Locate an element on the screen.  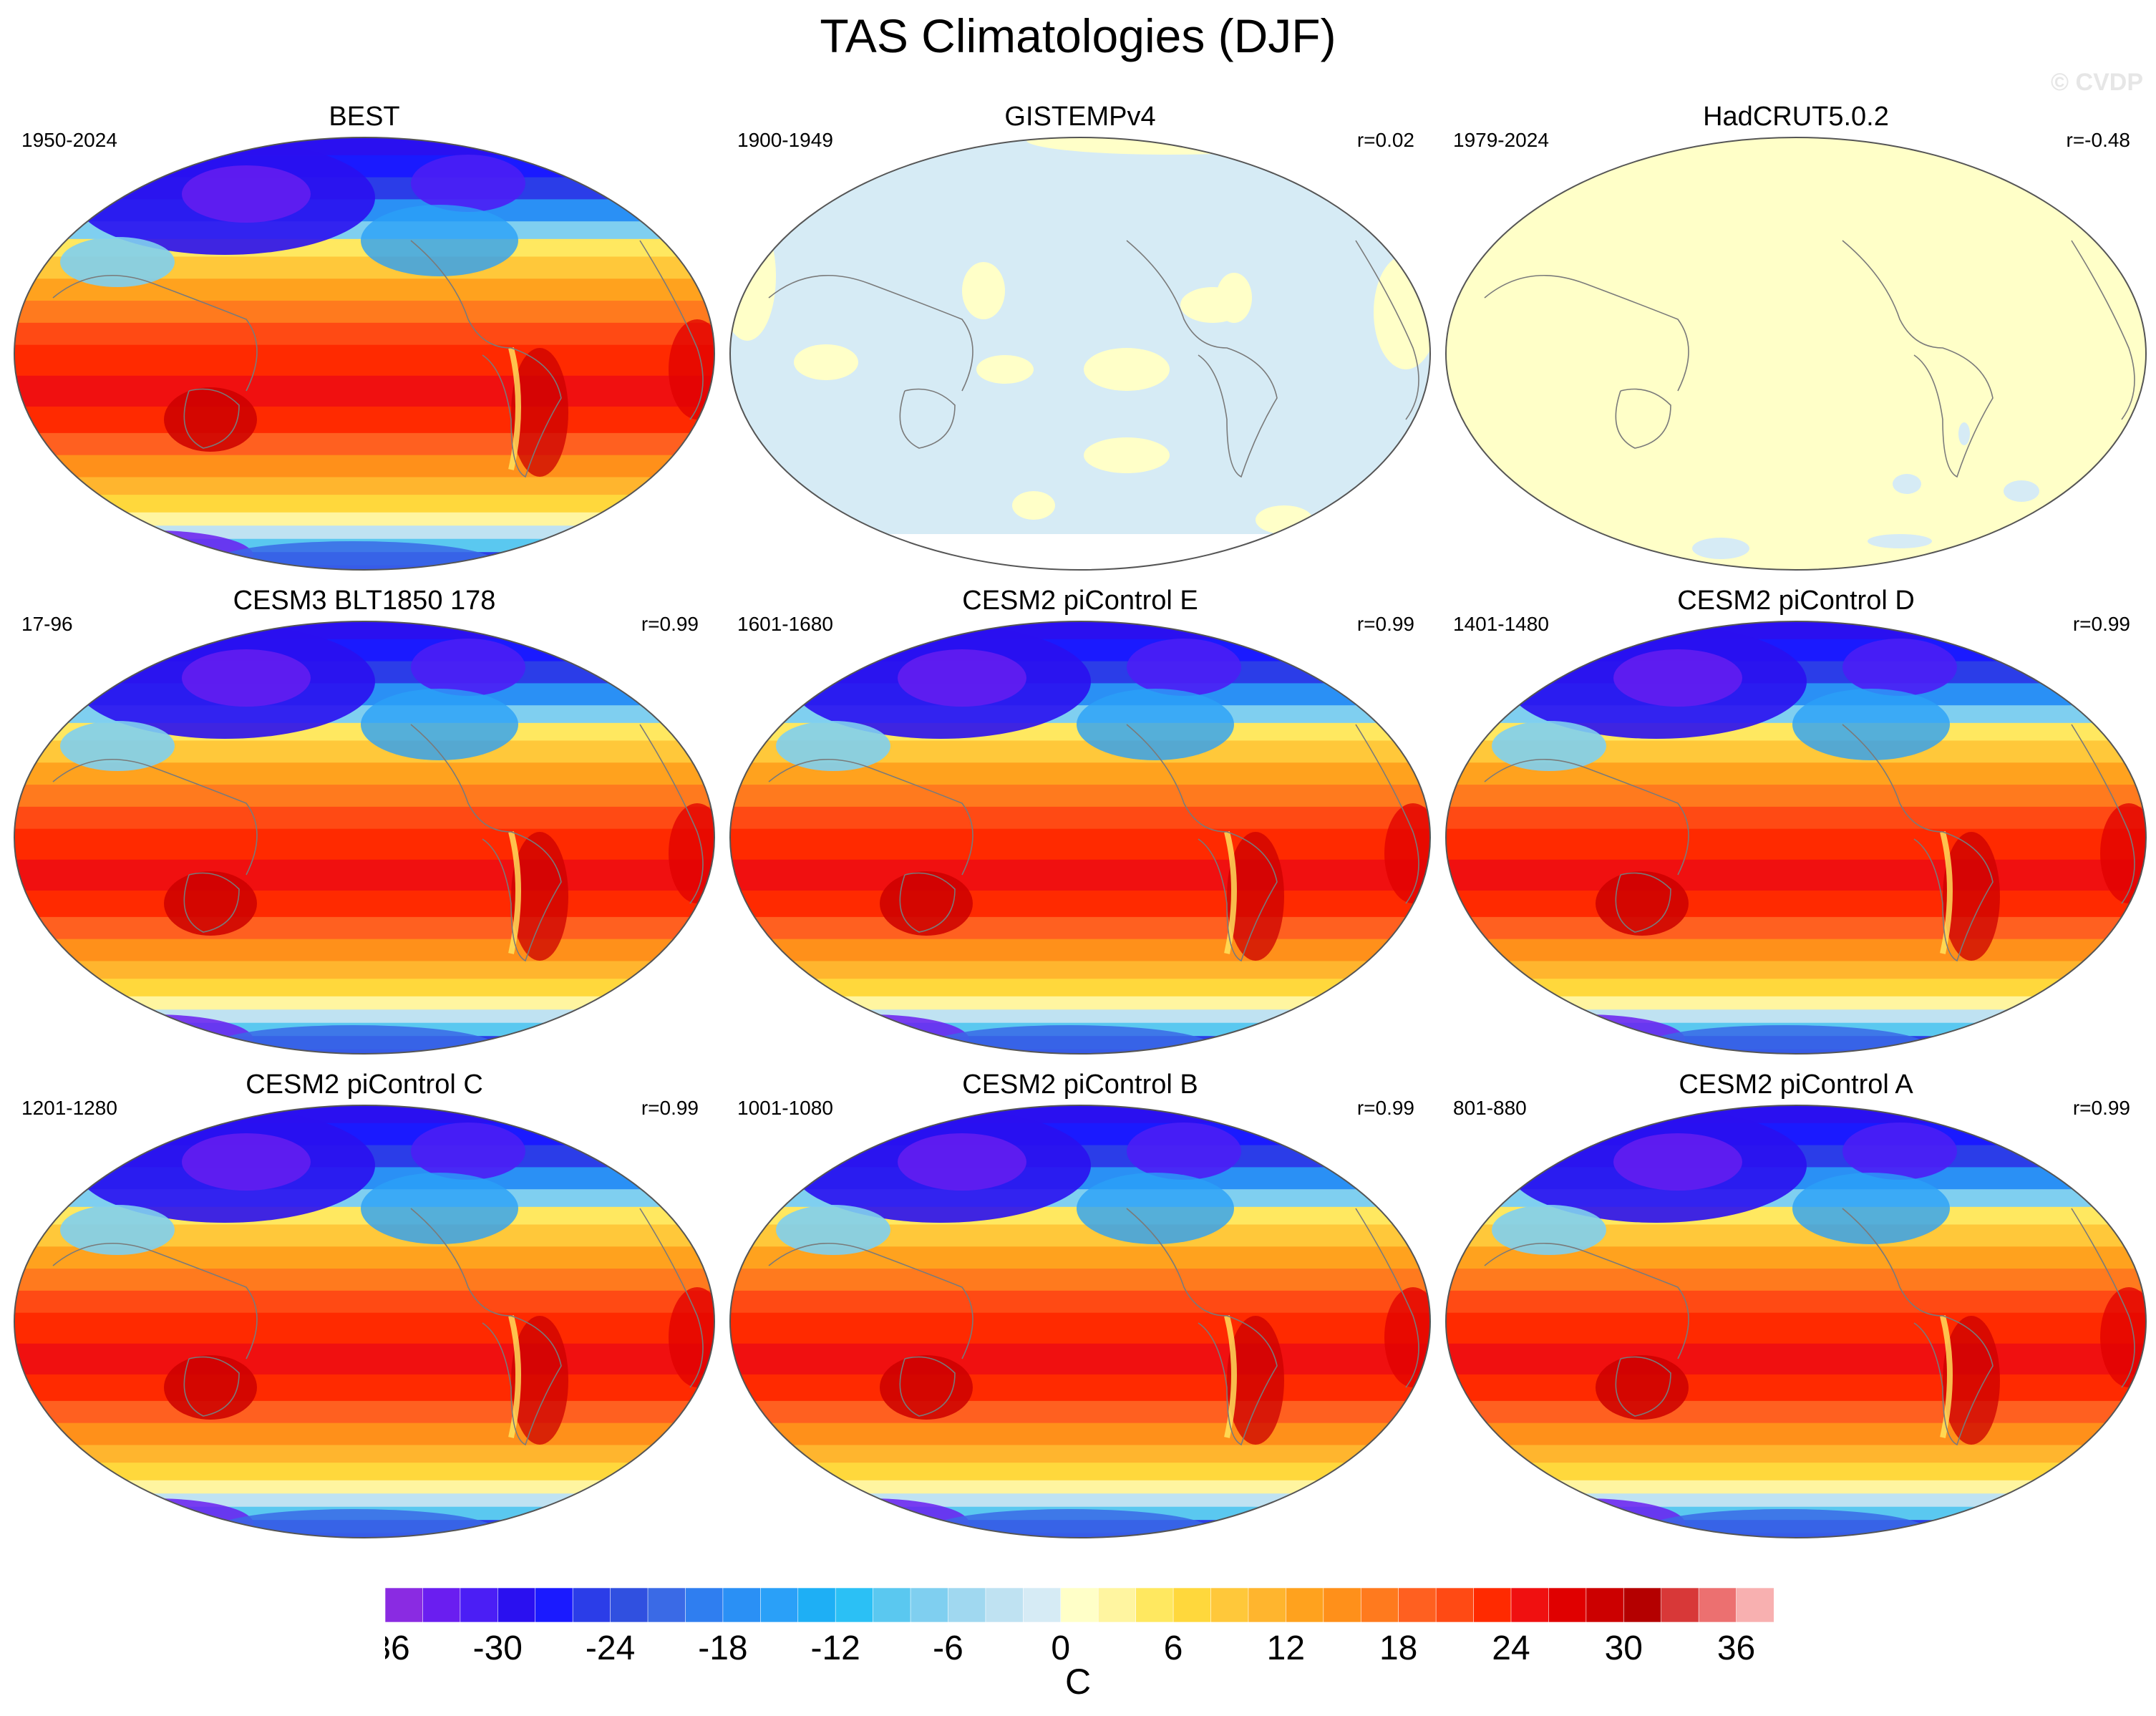
map-panel: GISTEMPv4 1900-1949 r=0.02 is located at coordinates (1080, 338).